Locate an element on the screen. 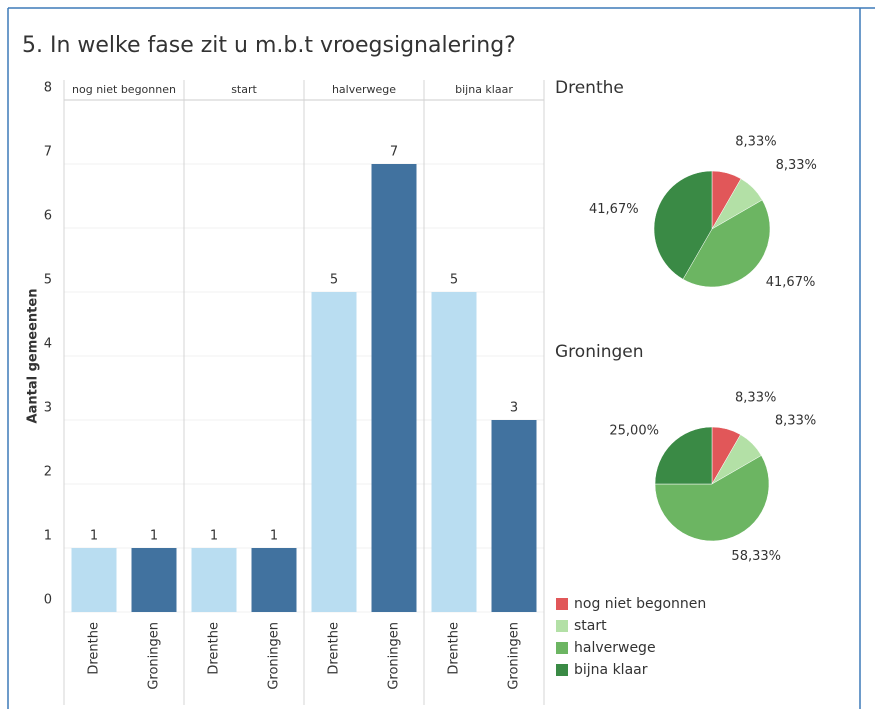 The width and height of the screenshot is (875, 709). facet-header: bijna klaar is located at coordinates (484, 89).